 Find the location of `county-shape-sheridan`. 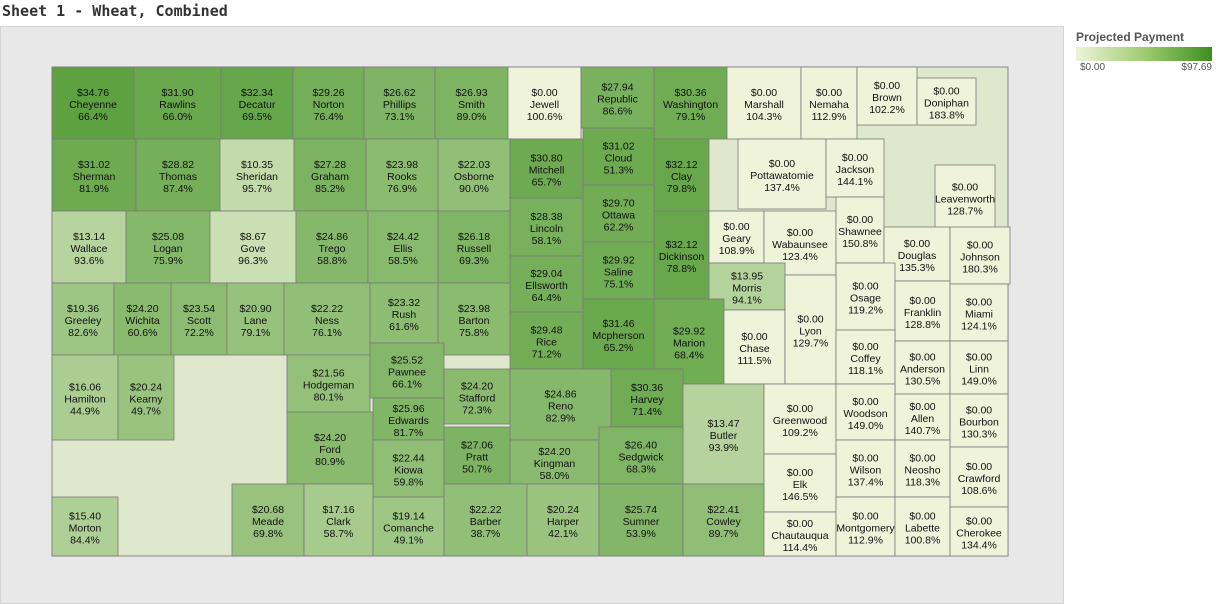

county-shape-sheridan is located at coordinates (257, 175).